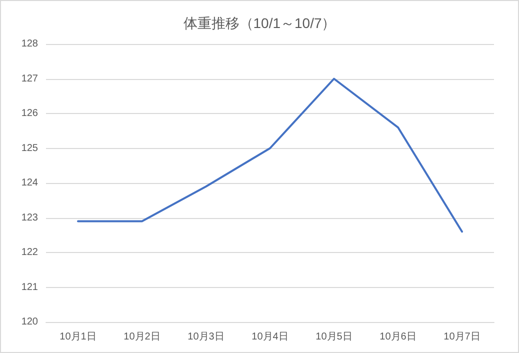 The image size is (519, 353). What do you see at coordinates (398, 337) in the screenshot?
I see `x-tick-label: 10月6日` at bounding box center [398, 337].